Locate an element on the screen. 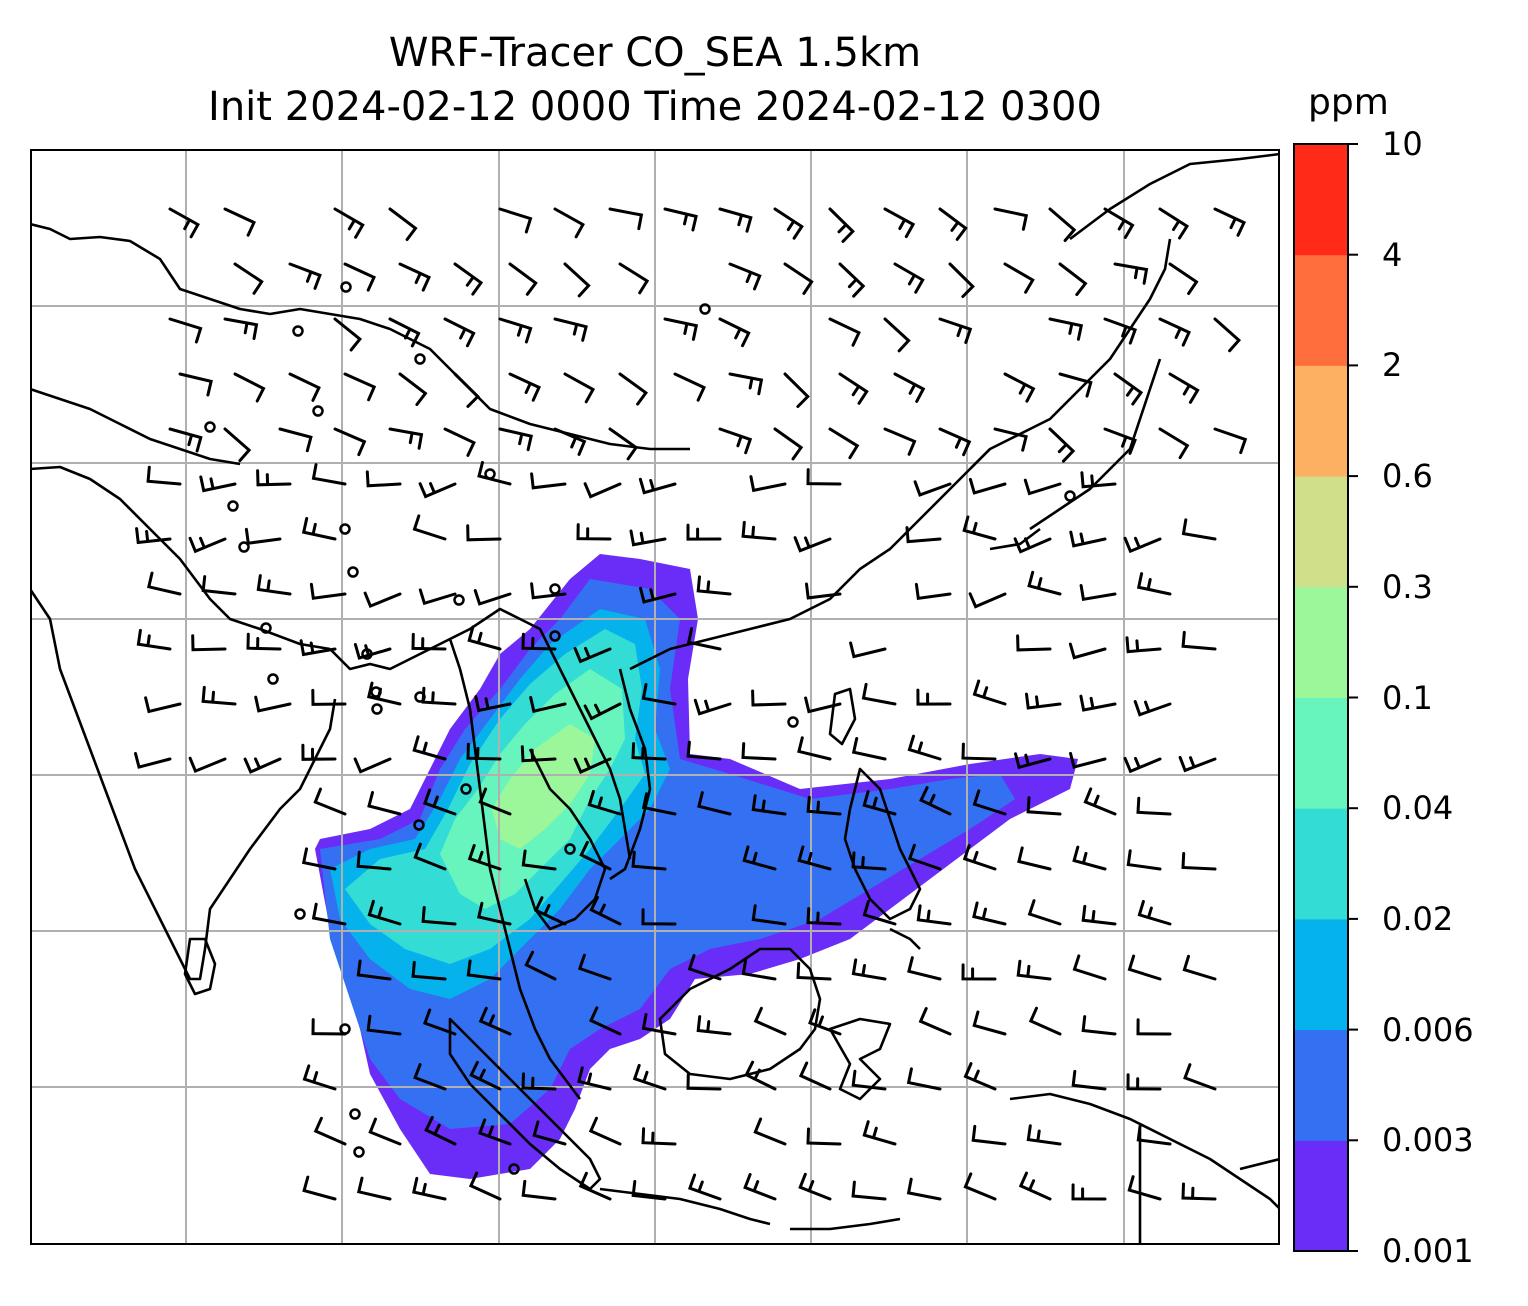 The width and height of the screenshot is (1528, 1306). plot-title-line1: WRF-Tracer CO_SEA 1.5km is located at coordinates (655, 53).